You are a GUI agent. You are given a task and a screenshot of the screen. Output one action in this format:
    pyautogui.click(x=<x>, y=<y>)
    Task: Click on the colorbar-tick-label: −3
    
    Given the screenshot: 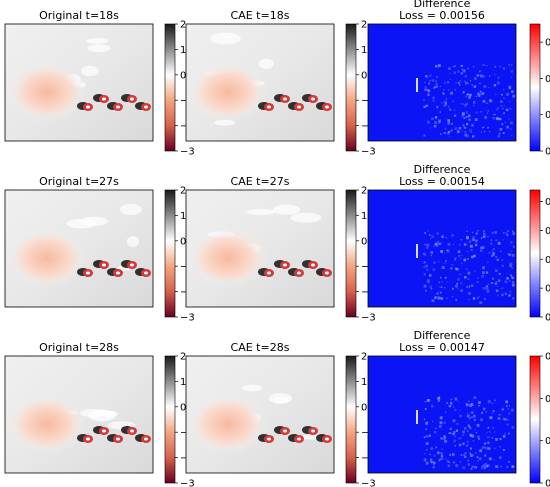 What is the action you would take?
    pyautogui.click(x=187, y=318)
    